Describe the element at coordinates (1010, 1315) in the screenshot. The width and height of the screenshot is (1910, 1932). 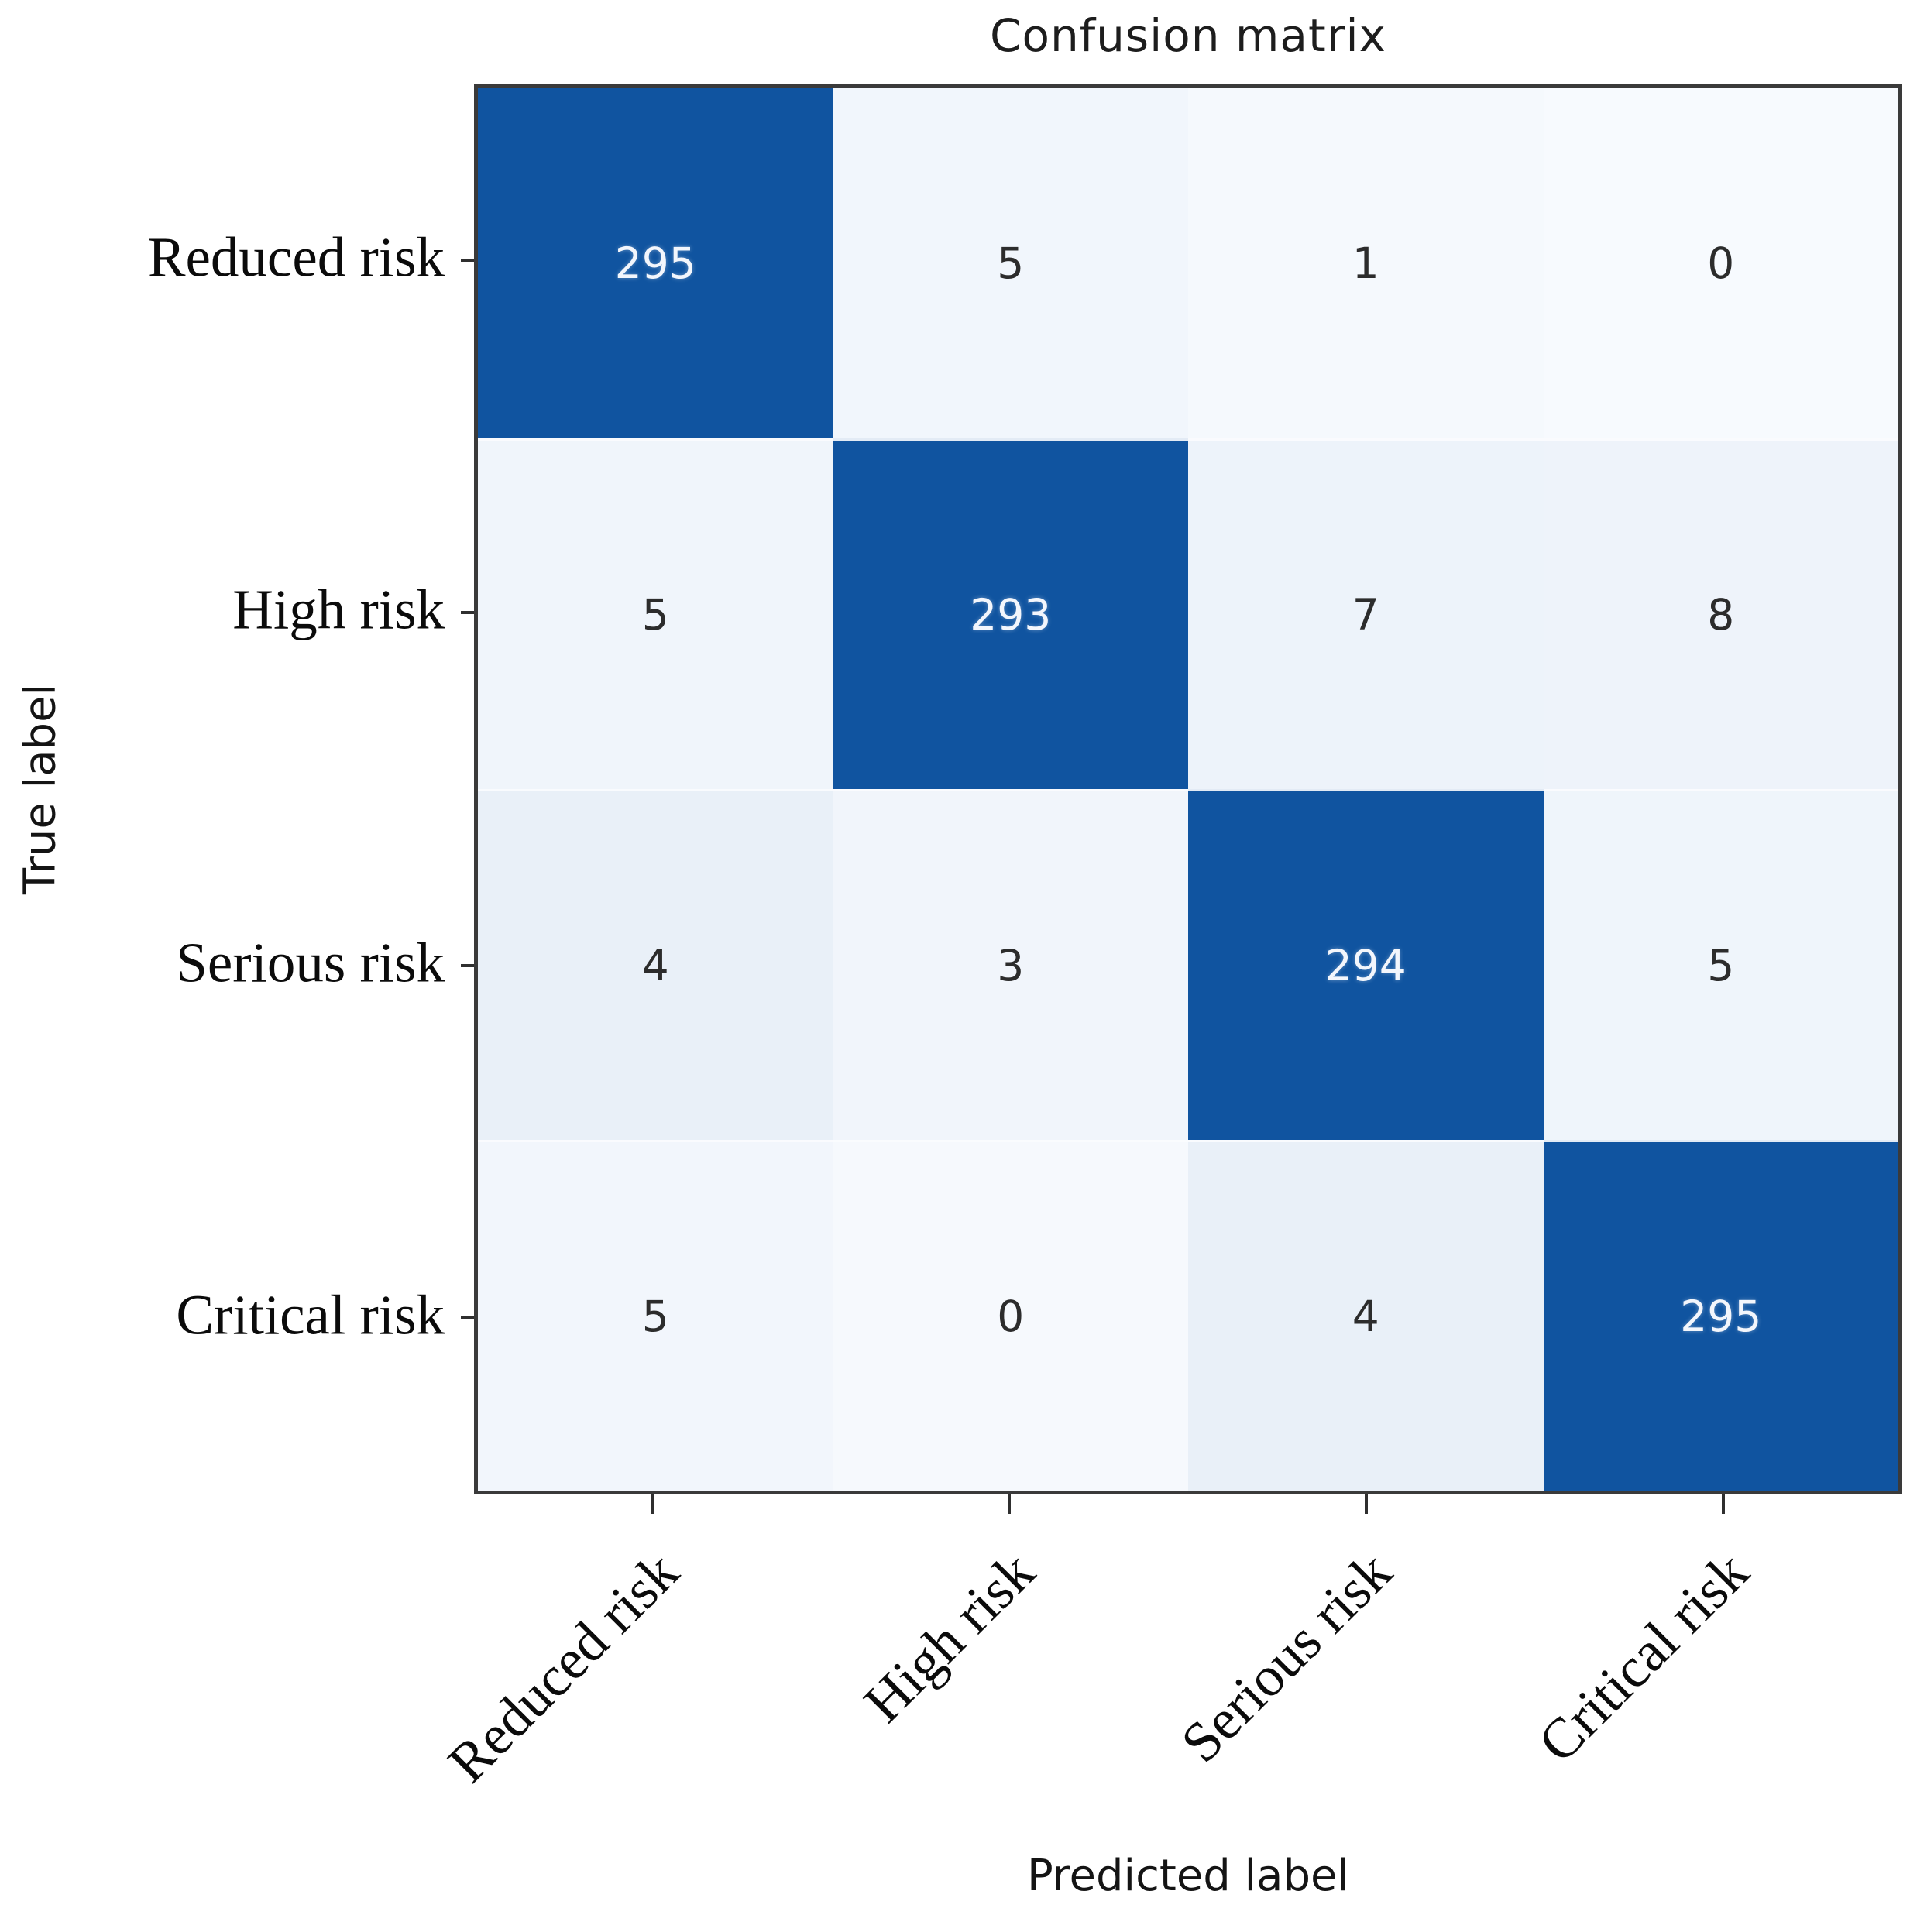
I see `matrix-cell-3-1: 0` at that location.